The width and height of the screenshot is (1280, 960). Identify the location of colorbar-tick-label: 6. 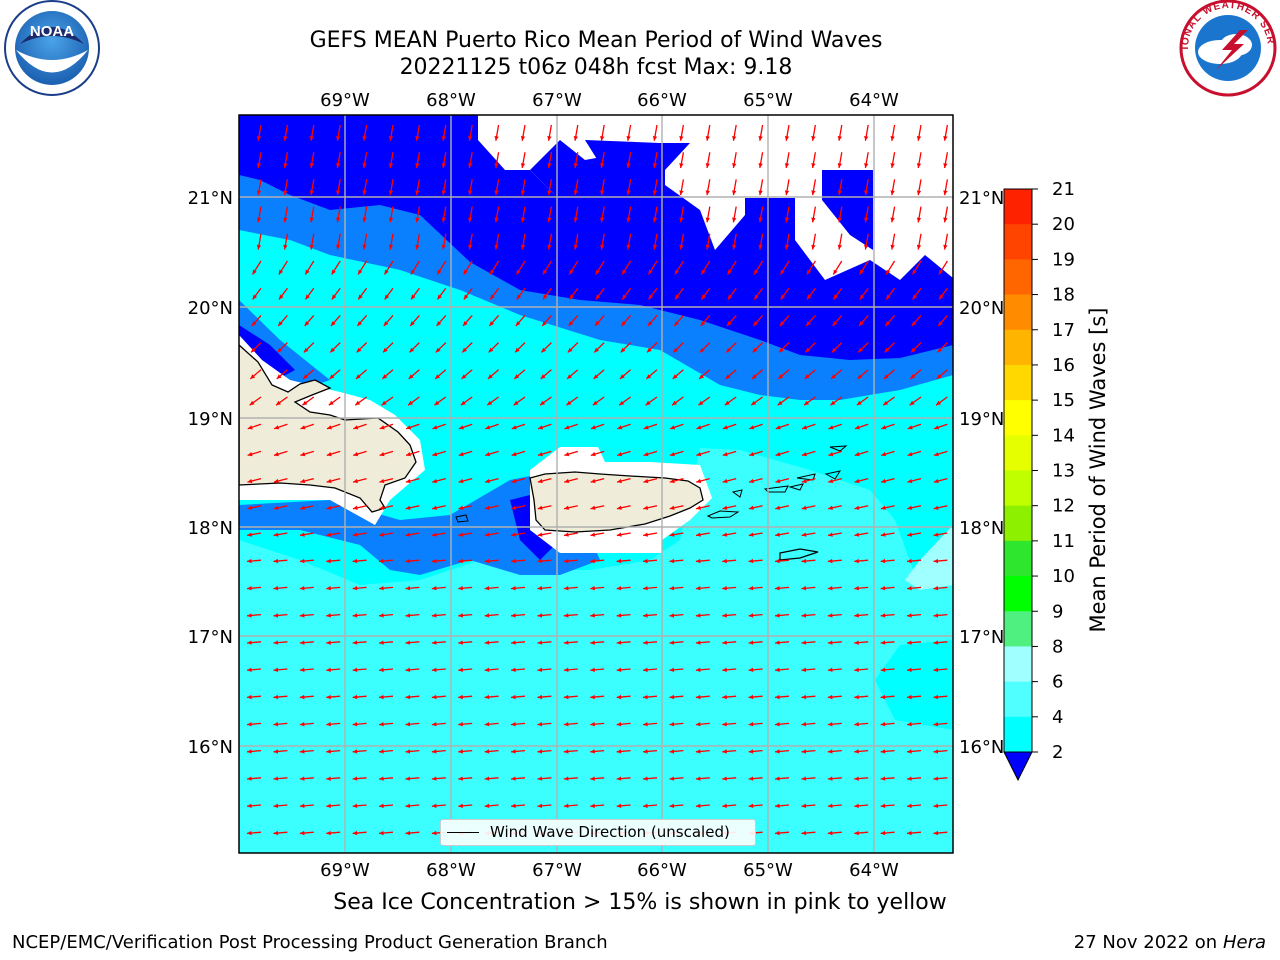
(1057, 682).